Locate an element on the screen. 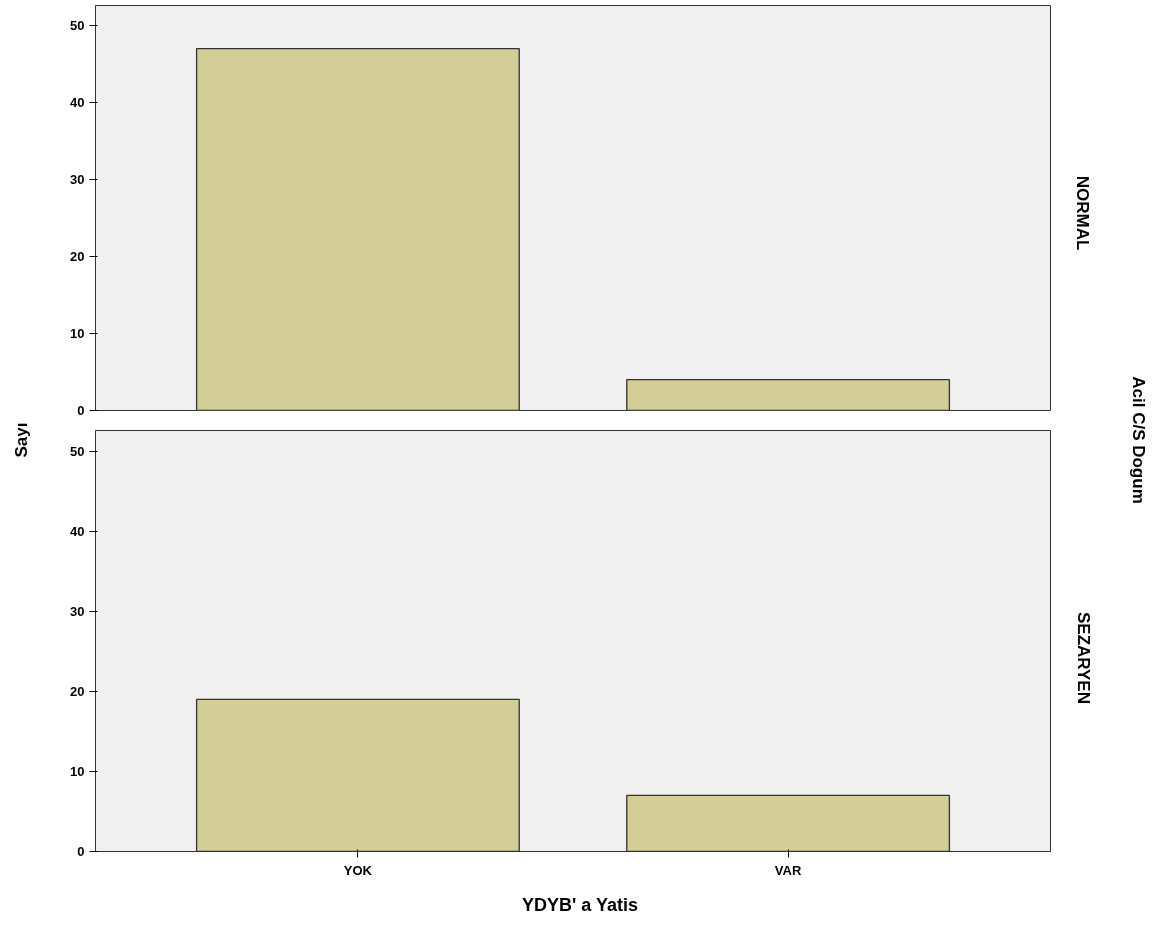 The width and height of the screenshot is (1159, 927). text: NORMAL is located at coordinates (1082, 212).